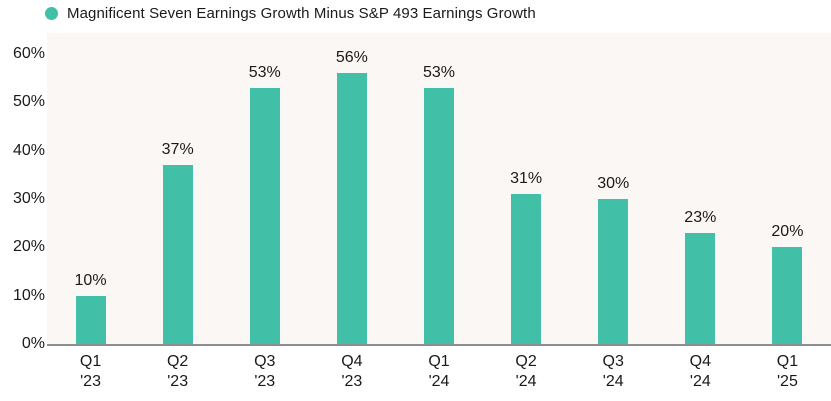  I want to click on y-axis: 0% 10% 20% 30% 40% 50% 60%, so click(22, 192).